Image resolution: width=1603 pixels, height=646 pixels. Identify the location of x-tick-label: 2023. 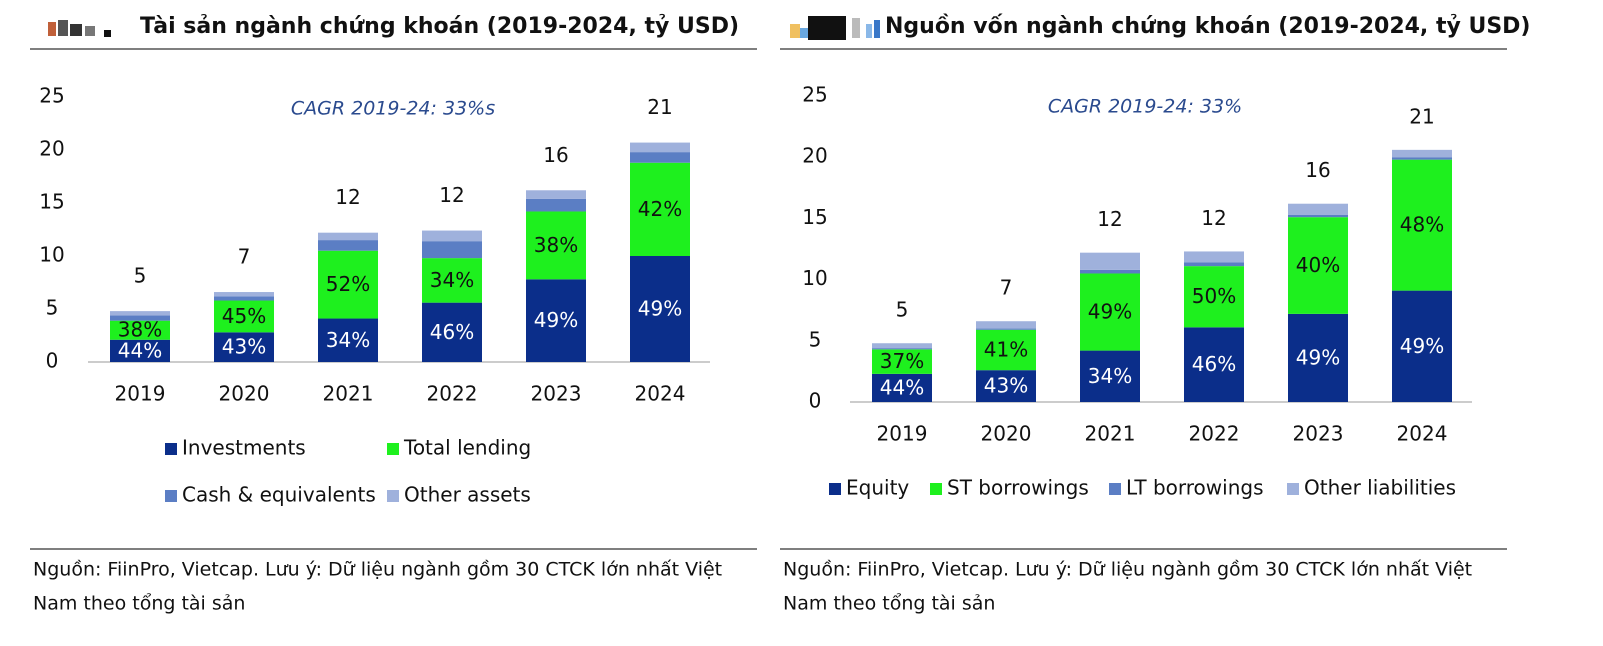
(556, 394).